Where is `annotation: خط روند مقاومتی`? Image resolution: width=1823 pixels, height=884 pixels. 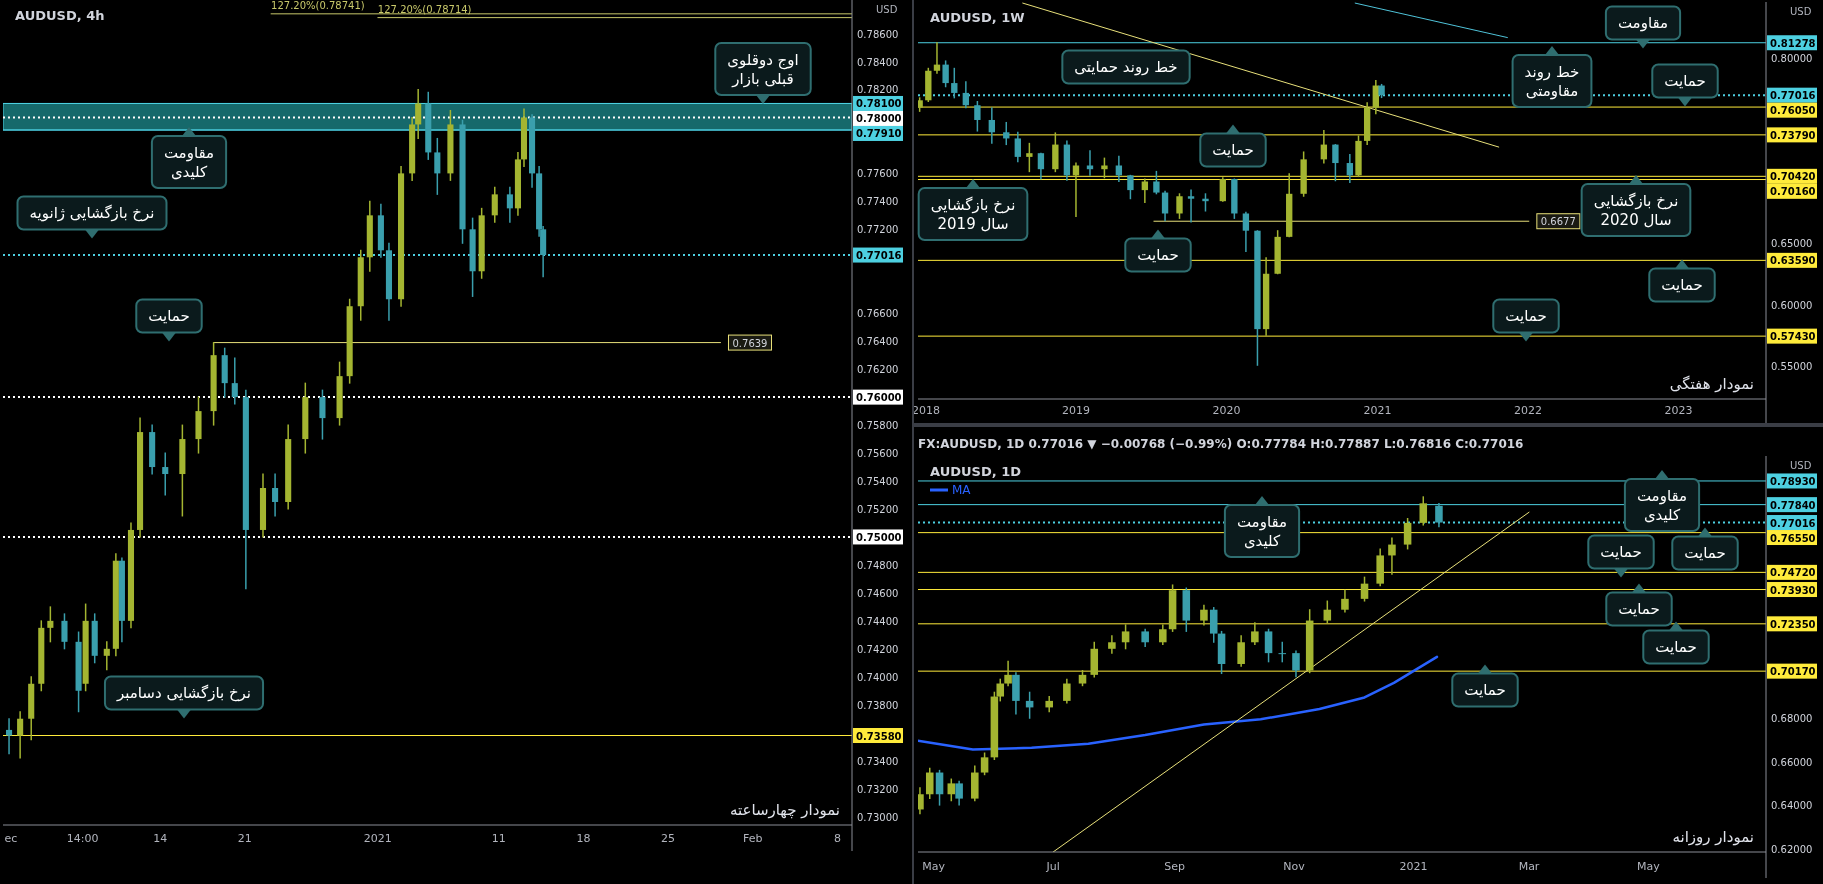 annotation: خط روند مقاومتی is located at coordinates (1552, 81).